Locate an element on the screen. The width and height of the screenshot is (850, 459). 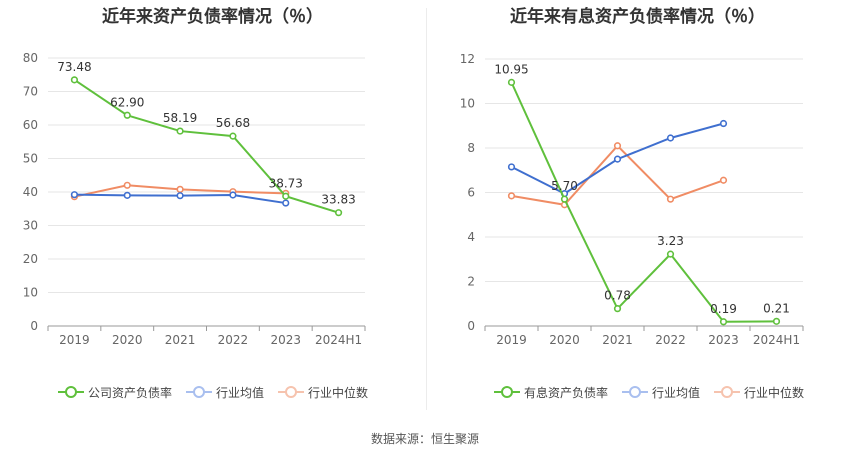
y-tick-label: 70 is located at coordinates (30, 92).